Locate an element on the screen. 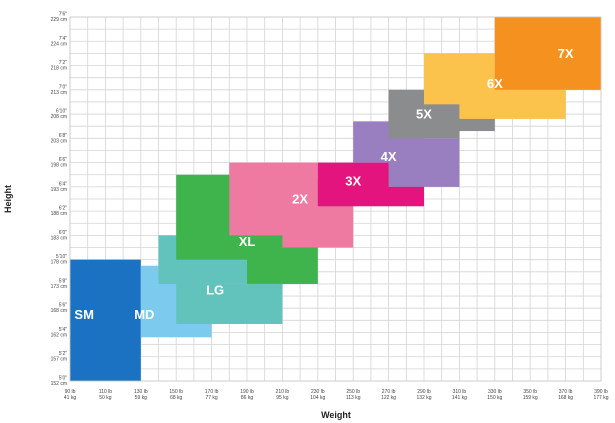 Image resolution: width=615 pixels, height=423 pixels. x-tick-label: 168 kg is located at coordinates (565, 398).